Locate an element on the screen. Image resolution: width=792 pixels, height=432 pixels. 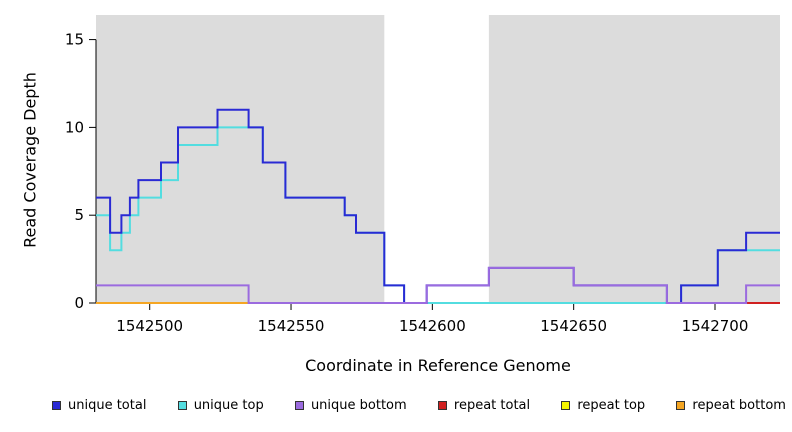
legend-item-repeat-top: repeat top is located at coordinates (603, 405).